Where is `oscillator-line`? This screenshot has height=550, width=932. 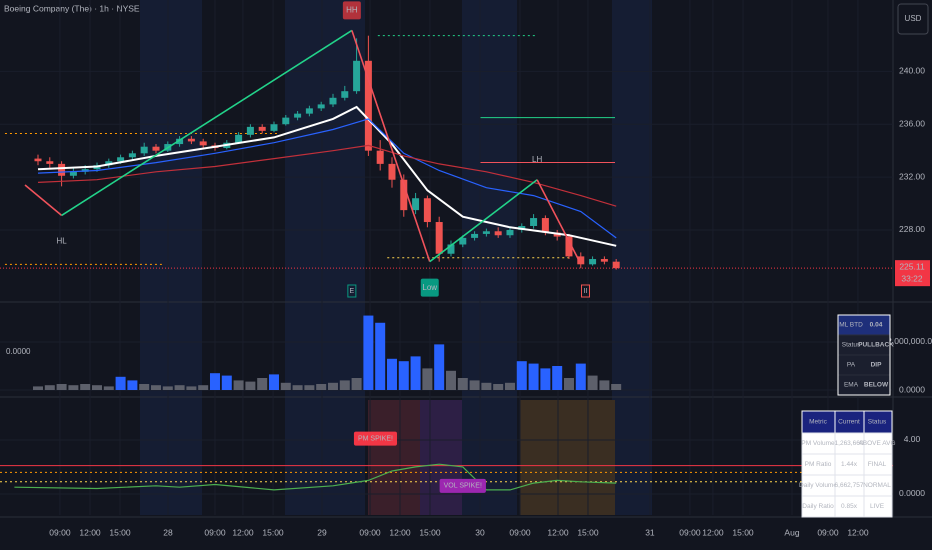
oscillator-line is located at coordinates (315, 477).